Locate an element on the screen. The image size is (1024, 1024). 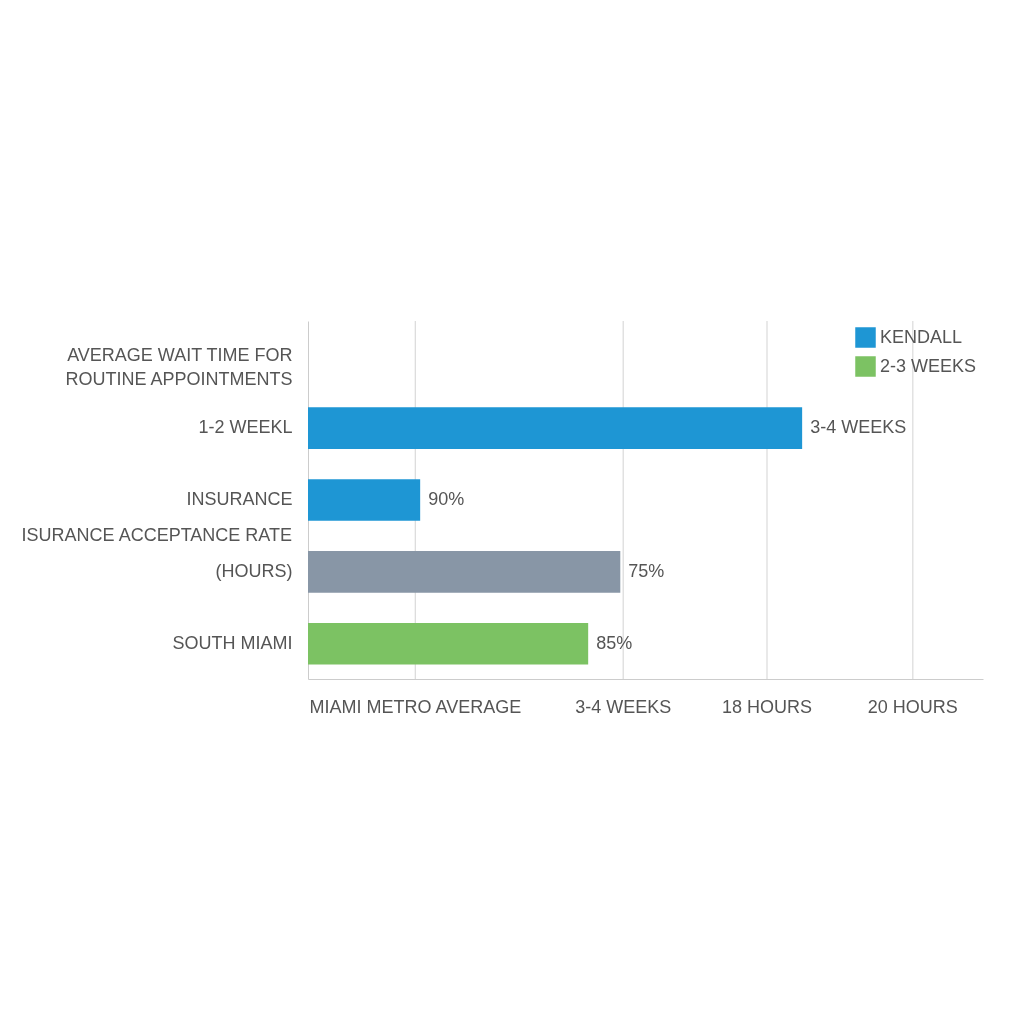
text: 3-4 WEEKS is located at coordinates (623, 707).